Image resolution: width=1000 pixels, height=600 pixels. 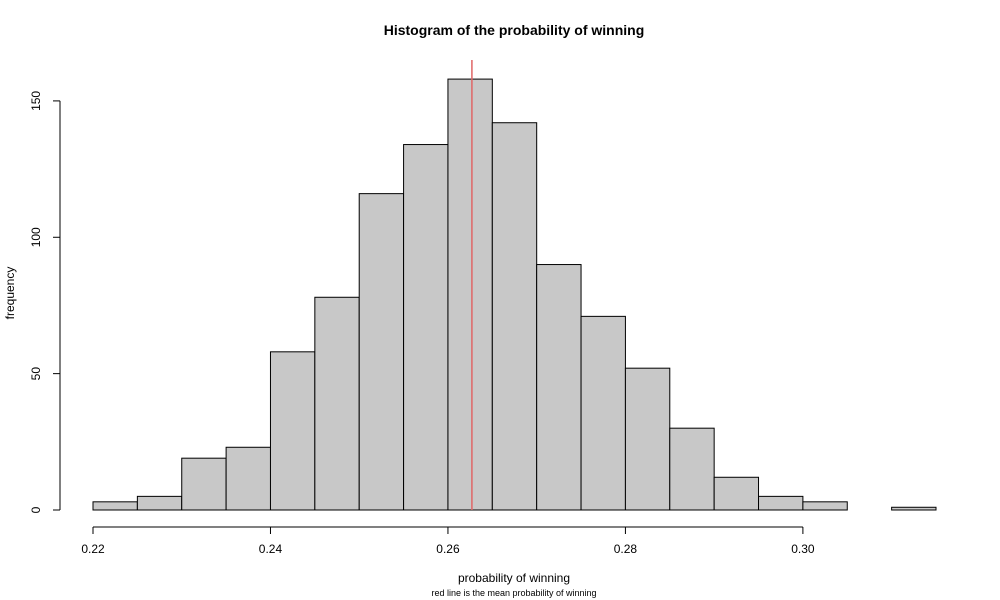 I want to click on x-axis-label: probability of winning, so click(x=514, y=578).